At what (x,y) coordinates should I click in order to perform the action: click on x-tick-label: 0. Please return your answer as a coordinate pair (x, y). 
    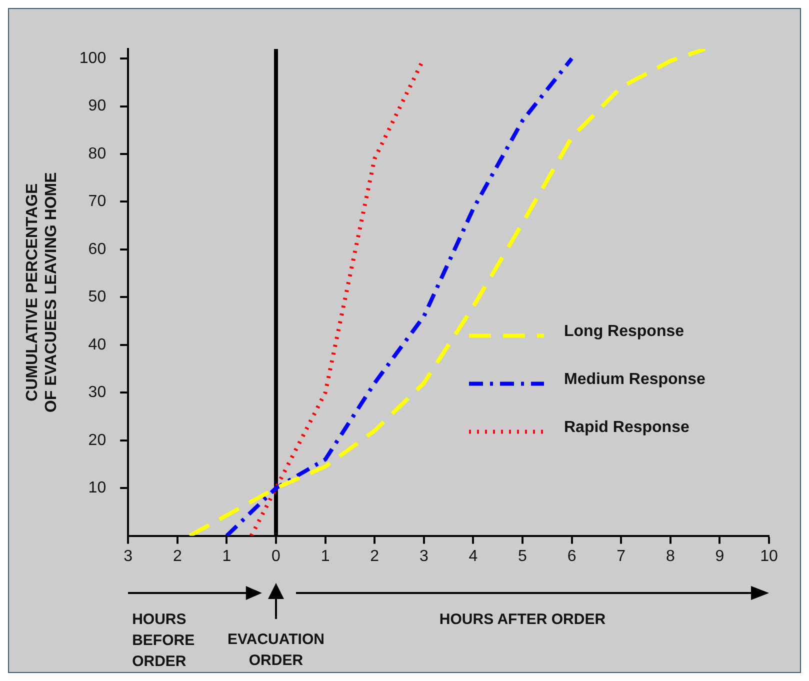
    Looking at the image, I should click on (276, 556).